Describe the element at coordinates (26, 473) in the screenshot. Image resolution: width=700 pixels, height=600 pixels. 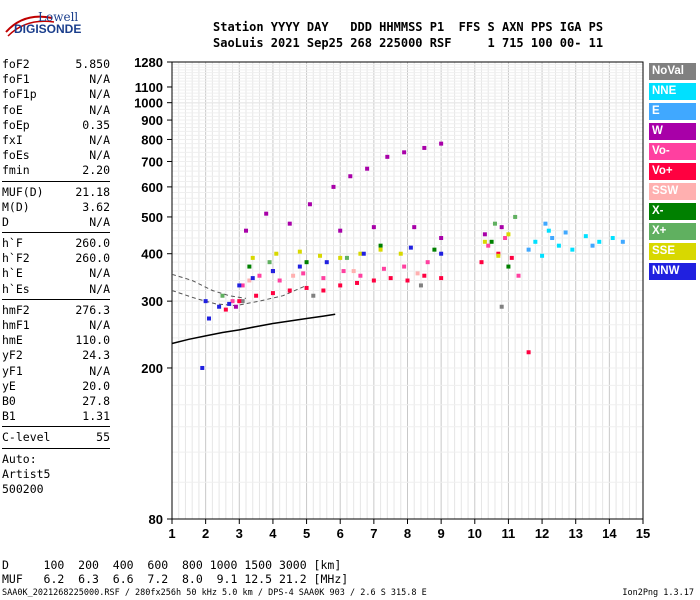
I see `artist-version: Artist5` at that location.